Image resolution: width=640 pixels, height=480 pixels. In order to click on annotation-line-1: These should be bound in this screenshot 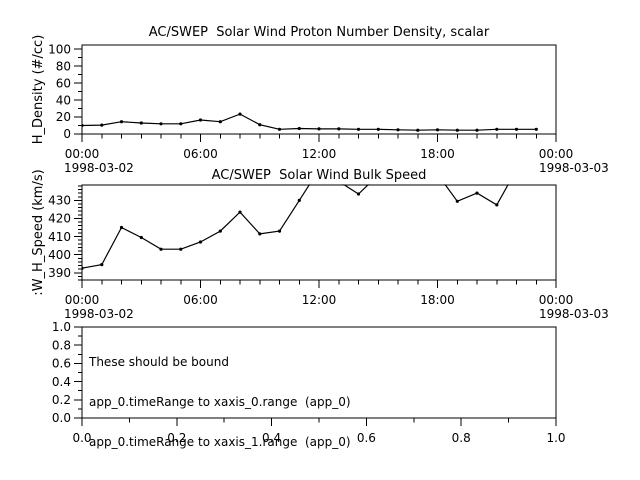, I will do `click(159, 362)`.